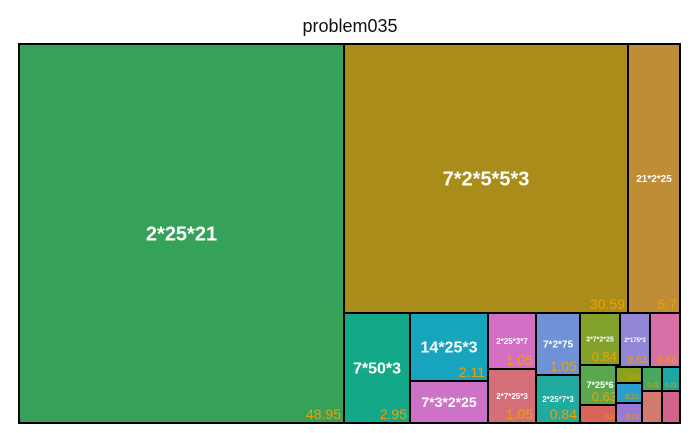 This screenshot has height=433, width=700. I want to click on tile-5: 7*3*2*25, so click(449, 402).